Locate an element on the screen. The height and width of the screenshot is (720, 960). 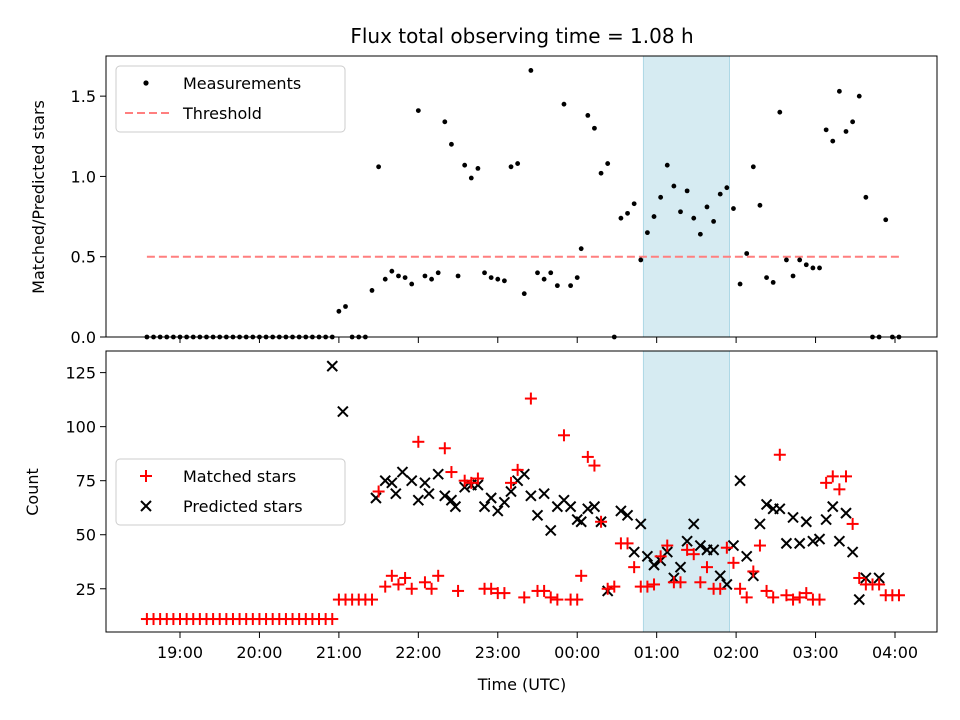
top-legend-box is located at coordinates (230, 99).